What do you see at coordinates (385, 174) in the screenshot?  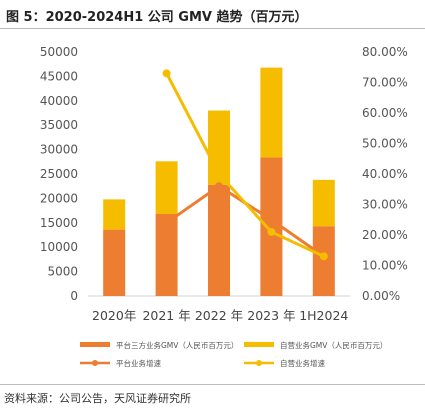 I see `y-right-tick-label: 40.00%` at bounding box center [385, 174].